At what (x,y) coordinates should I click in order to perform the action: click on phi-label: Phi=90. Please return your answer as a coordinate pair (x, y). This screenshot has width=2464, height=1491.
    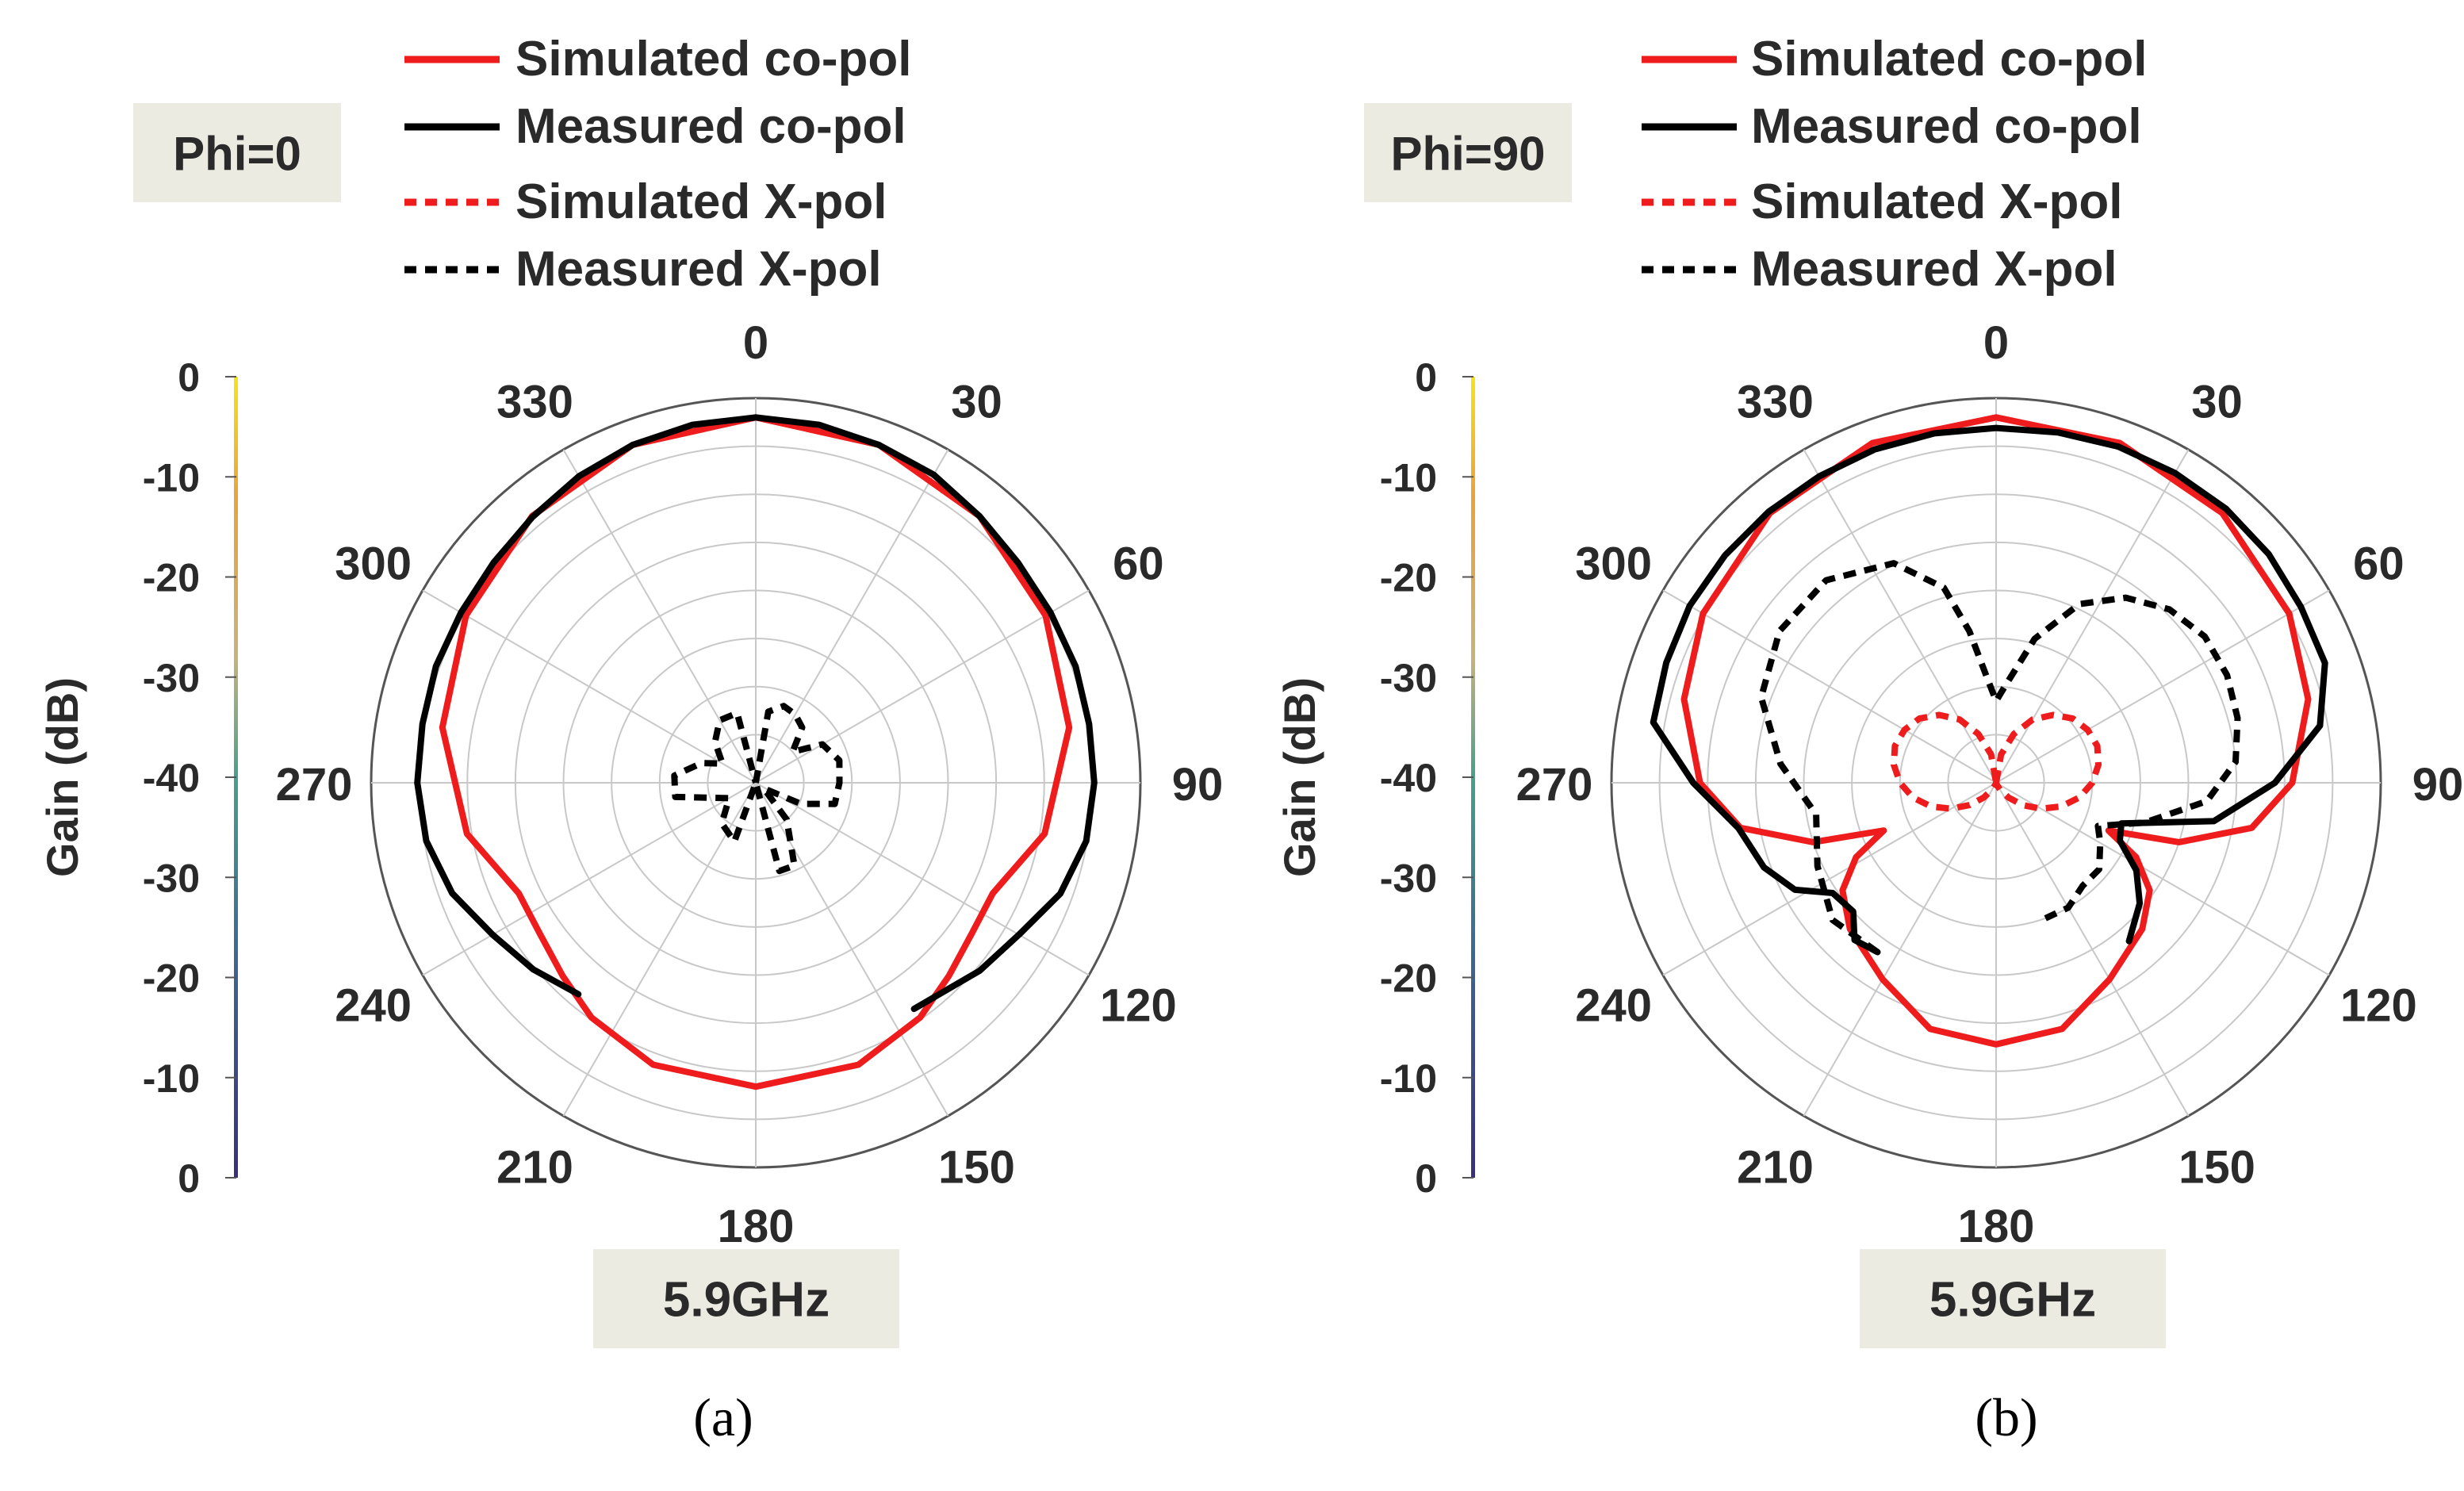
    Looking at the image, I should click on (1467, 154).